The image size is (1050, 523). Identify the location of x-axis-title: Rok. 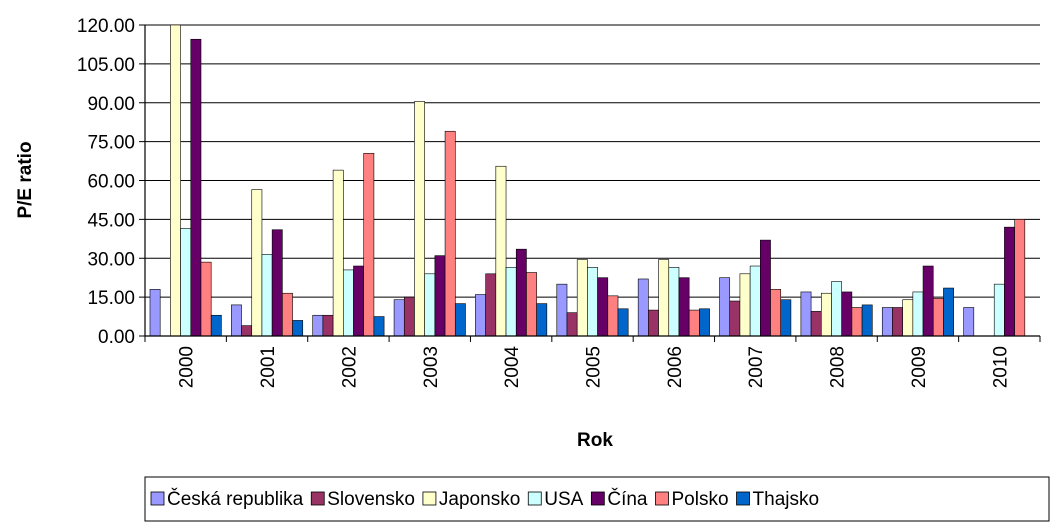
(595, 440).